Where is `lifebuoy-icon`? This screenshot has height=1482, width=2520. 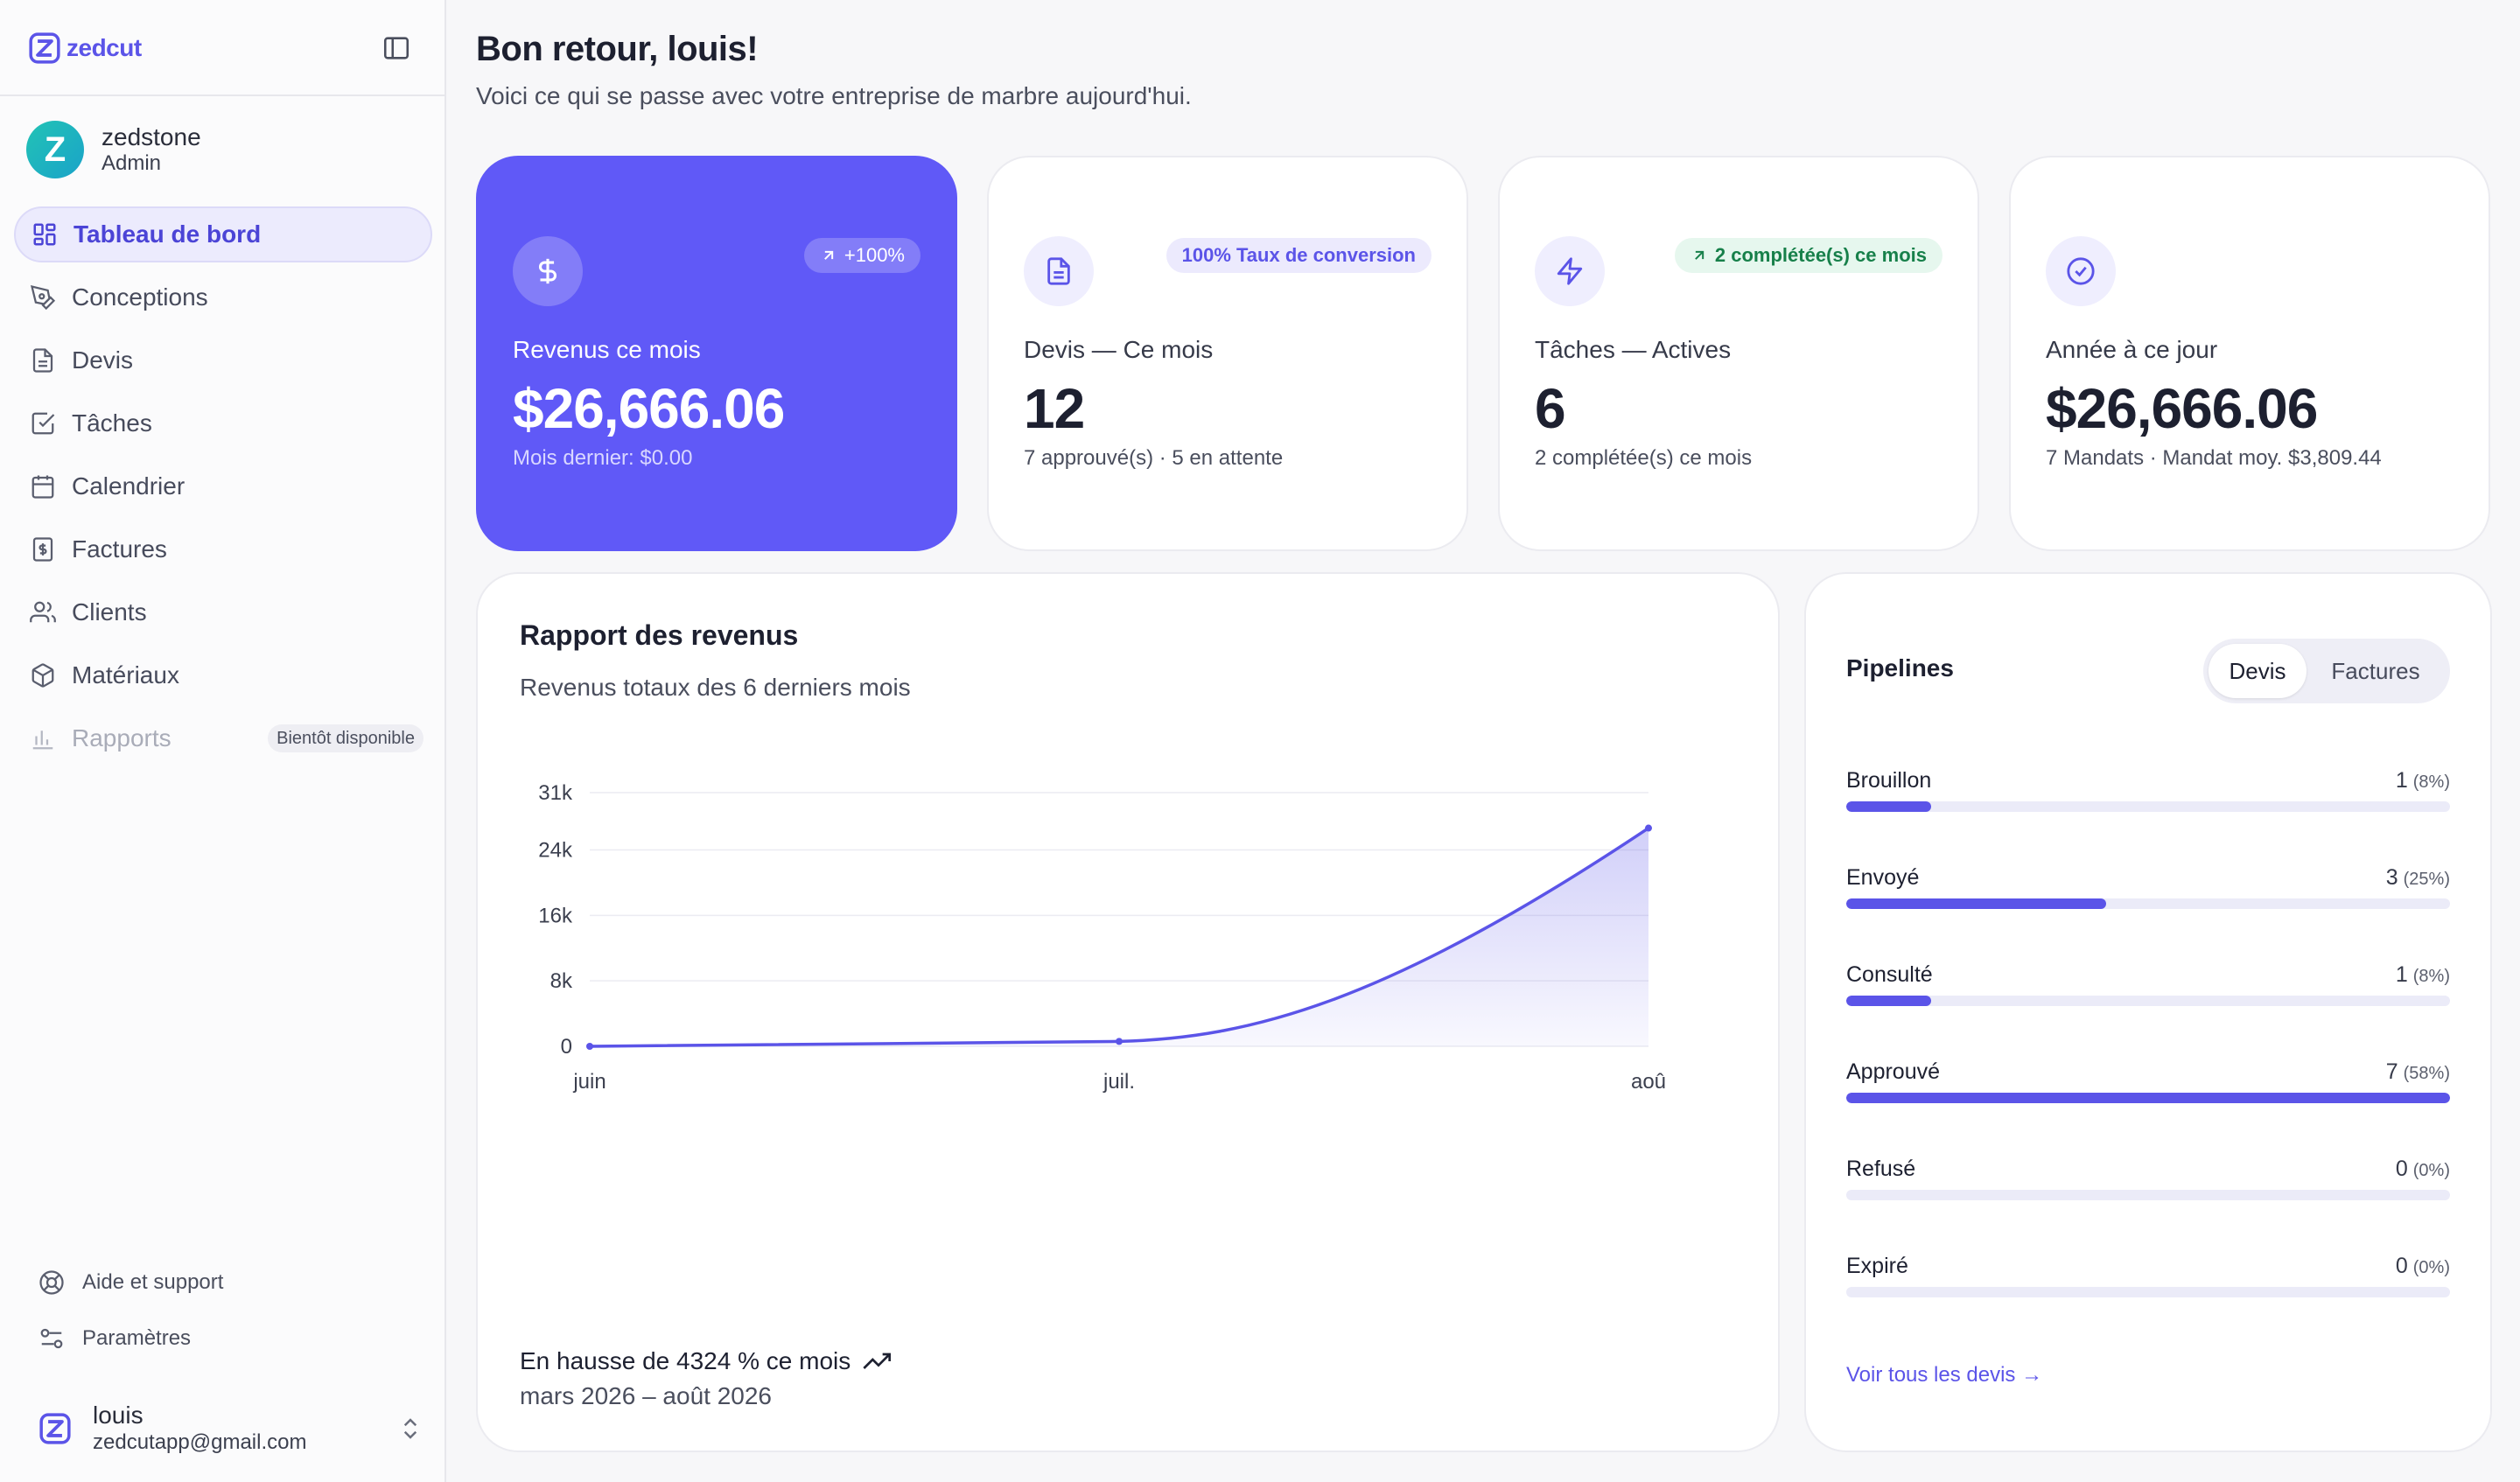
lifebuoy-icon is located at coordinates (51, 1282).